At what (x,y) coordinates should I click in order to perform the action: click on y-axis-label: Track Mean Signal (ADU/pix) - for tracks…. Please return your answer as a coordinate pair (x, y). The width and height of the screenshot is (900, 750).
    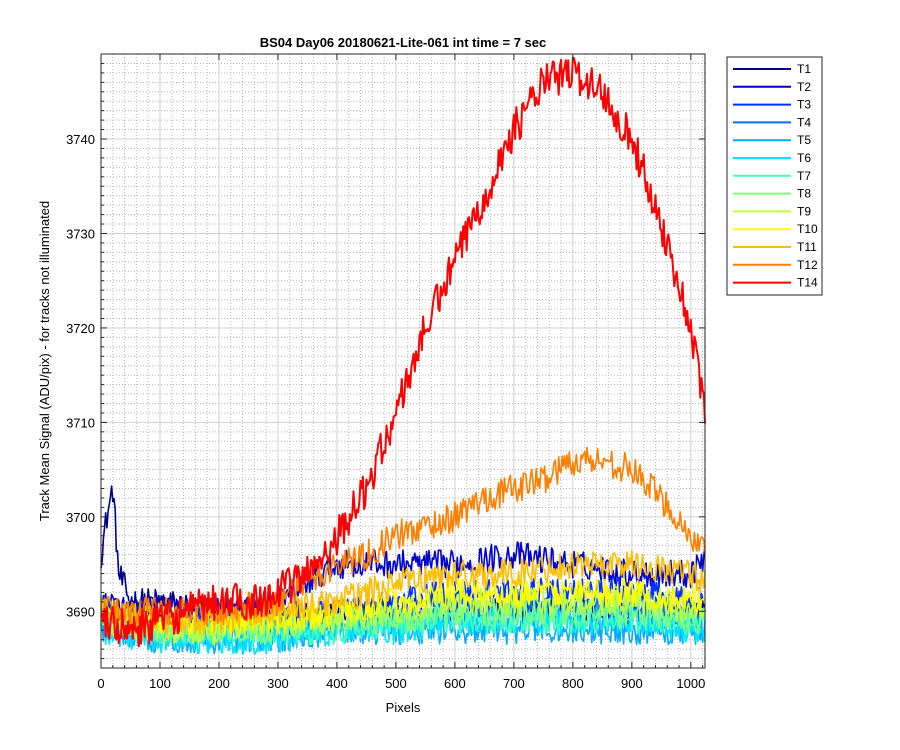
    Looking at the image, I should click on (44, 361).